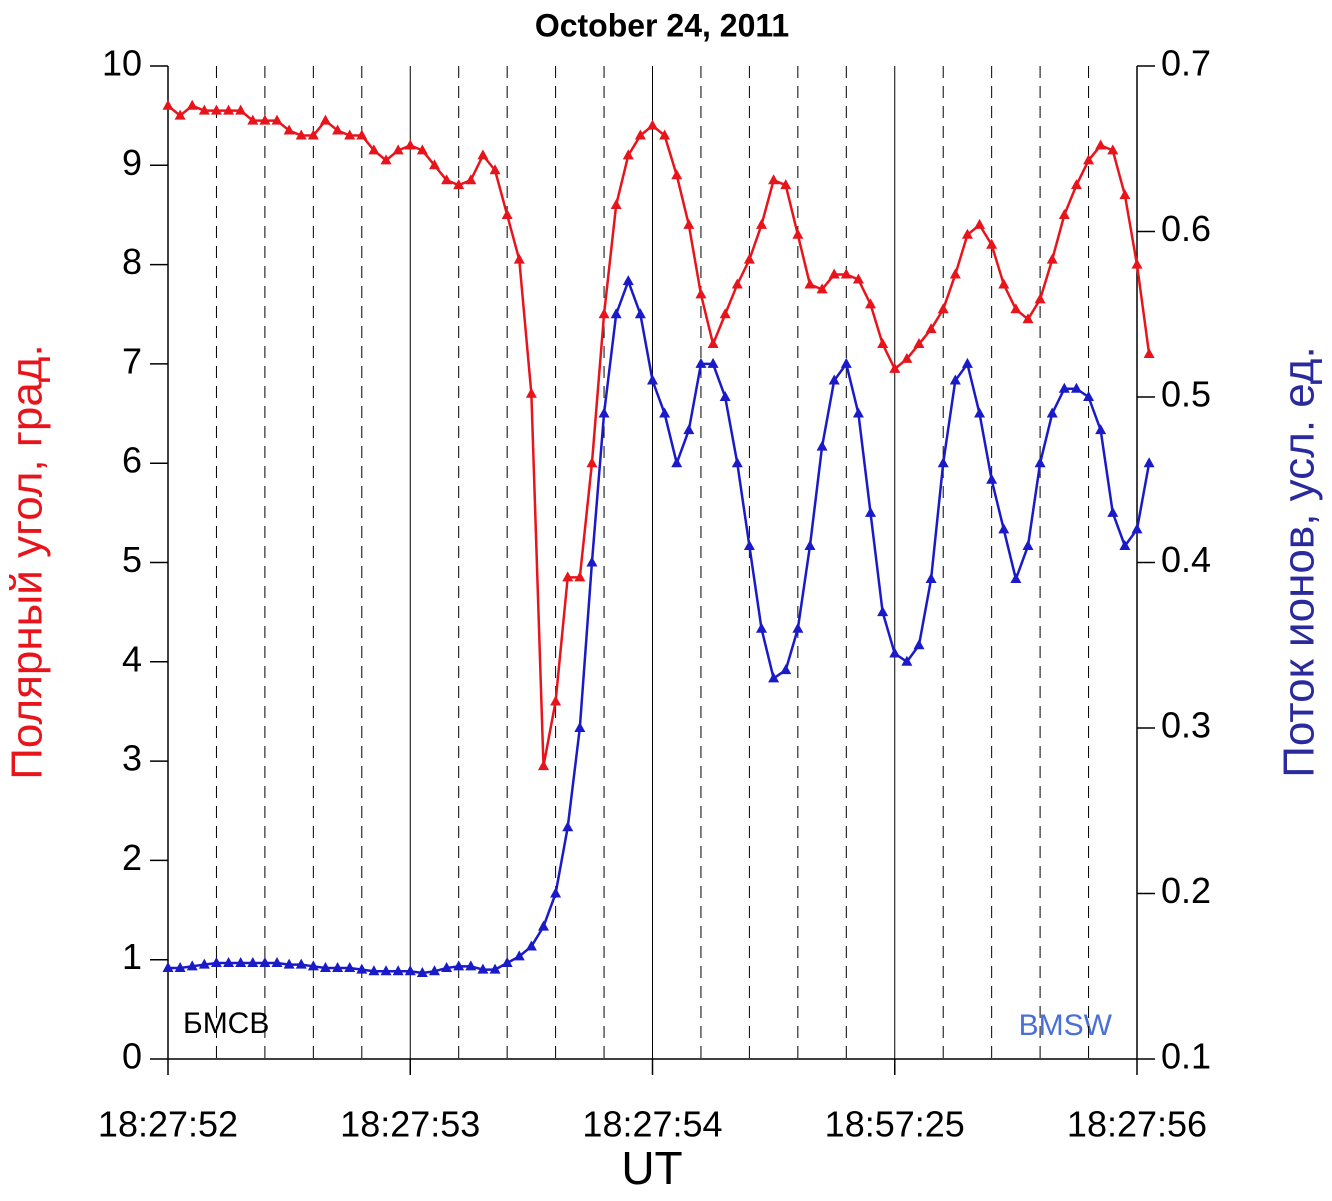 The image size is (1332, 1201). I want to click on y-tick-label: 6, so click(132, 460).